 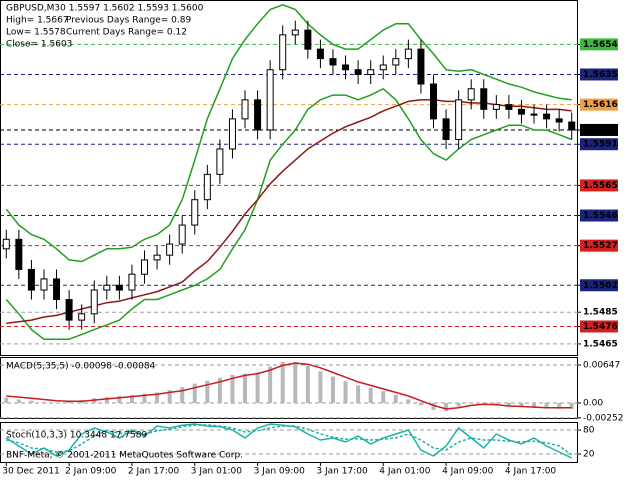 I want to click on annotation: Close= 1.5603, so click(x=39, y=45).